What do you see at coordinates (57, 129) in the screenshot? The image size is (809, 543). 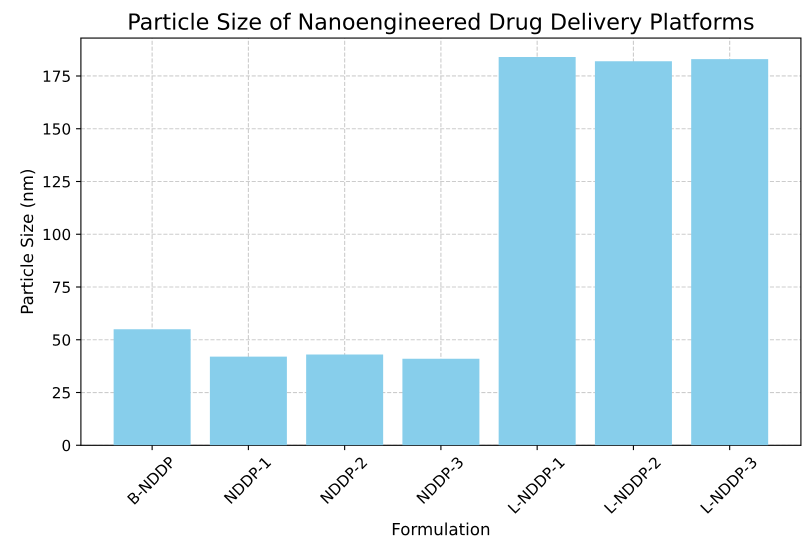 I see `y-tick-label: 150` at bounding box center [57, 129].